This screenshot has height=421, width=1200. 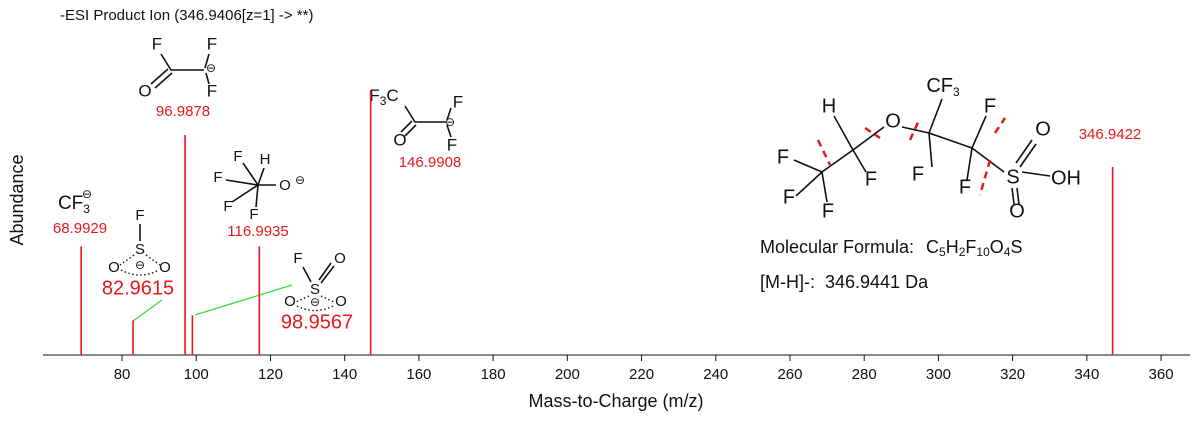 I want to click on x-tick-label: 120, so click(x=270, y=374).